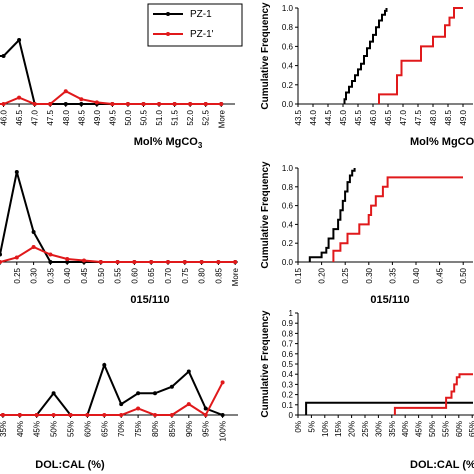  What do you see at coordinates (332, 215) in the screenshot?
I see `ratio-cumulative-step-pz1` at bounding box center [332, 215].